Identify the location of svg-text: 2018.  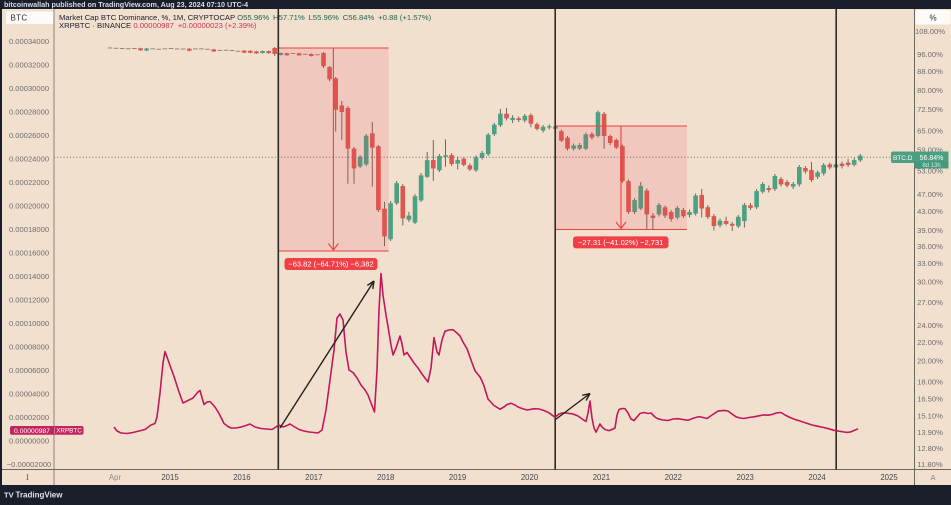
(385, 477).